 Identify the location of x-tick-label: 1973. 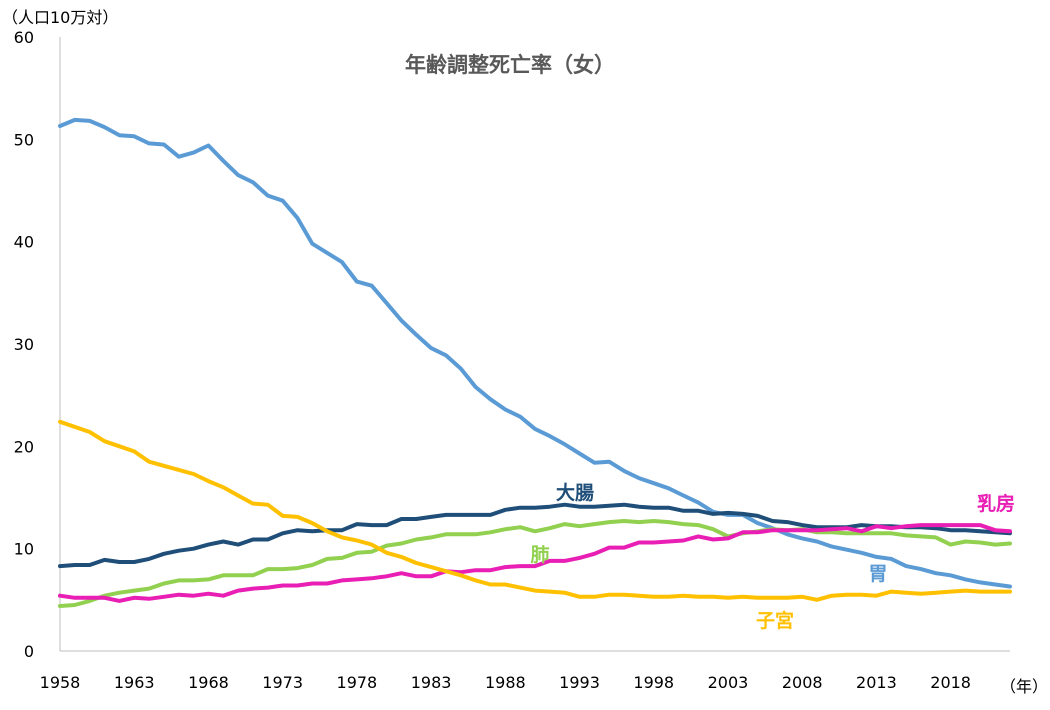
(282, 682).